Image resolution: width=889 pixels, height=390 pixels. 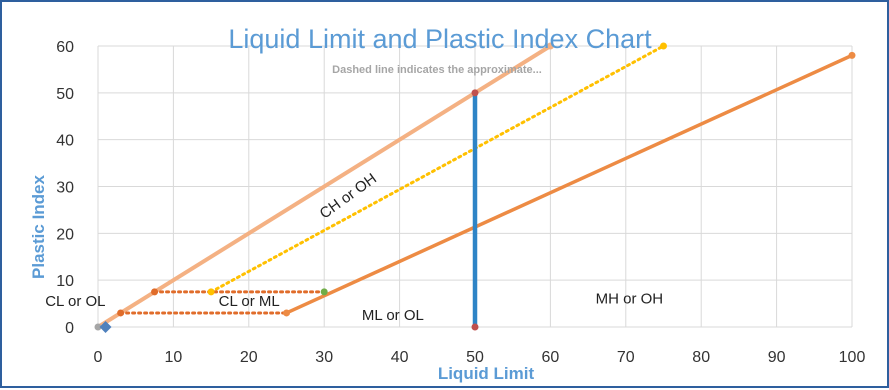 I want to click on x-tick-label-7: 70, so click(x=626, y=357).